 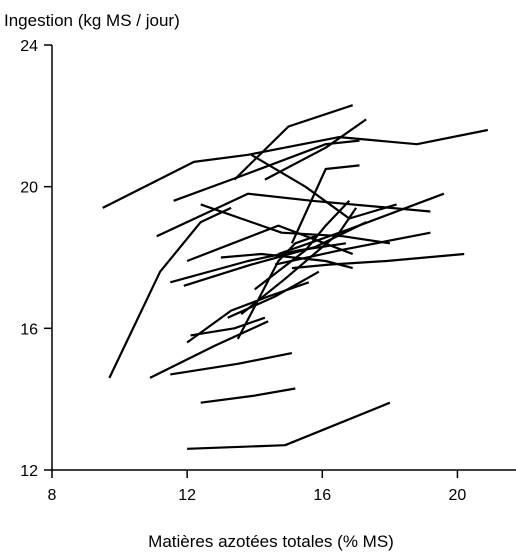 I want to click on y-tick-label: 12, so click(x=29, y=471).